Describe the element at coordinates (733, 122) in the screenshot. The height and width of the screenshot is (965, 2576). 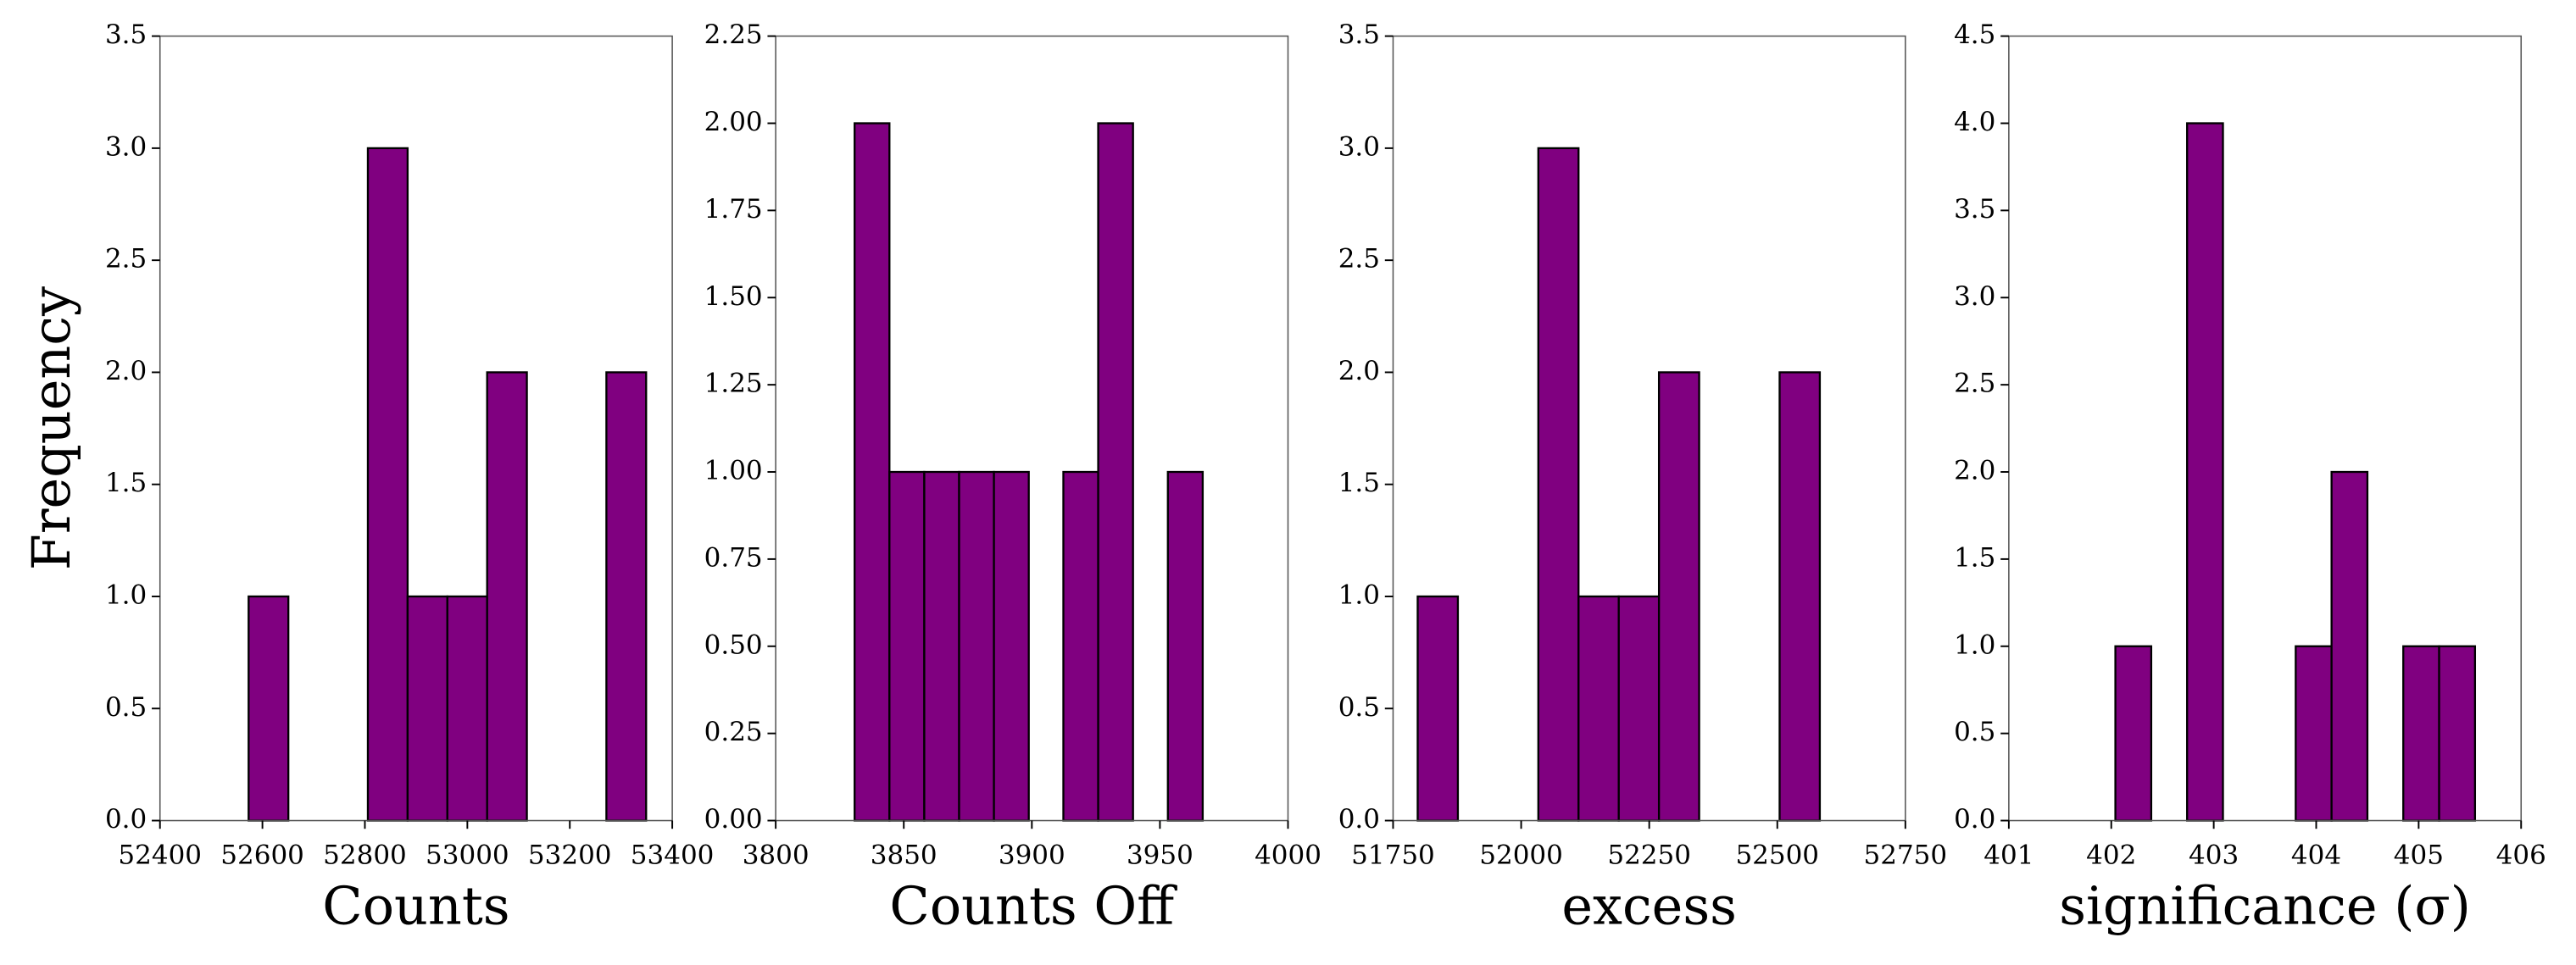
I see `y-tick-label: 2.00` at that location.